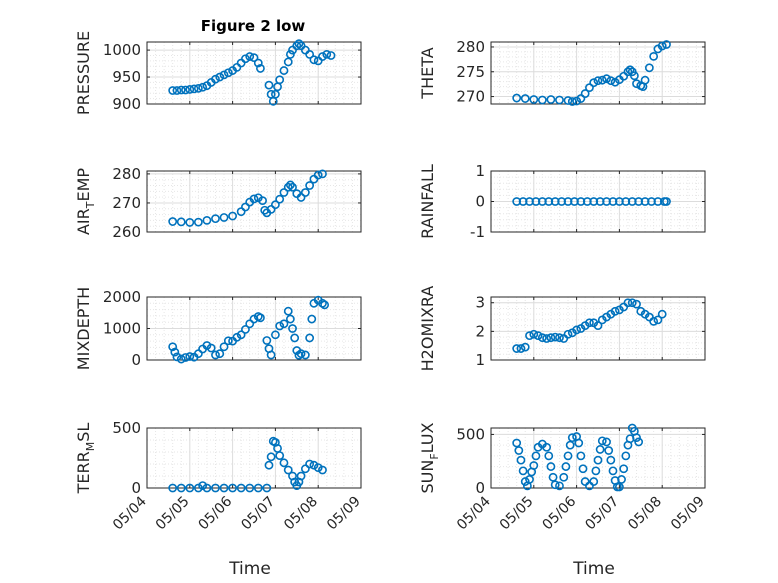 Image resolution: width=778 pixels, height=583 pixels. What do you see at coordinates (562, 72) in the screenshot?
I see `subplot-theta: 270 275 280 THETA` at bounding box center [562, 72].